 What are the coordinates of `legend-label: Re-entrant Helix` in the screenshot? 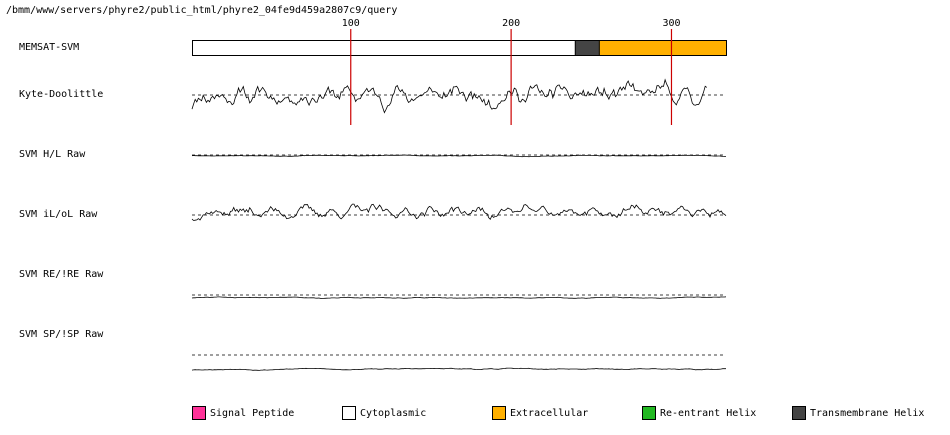 It's located at (708, 413).